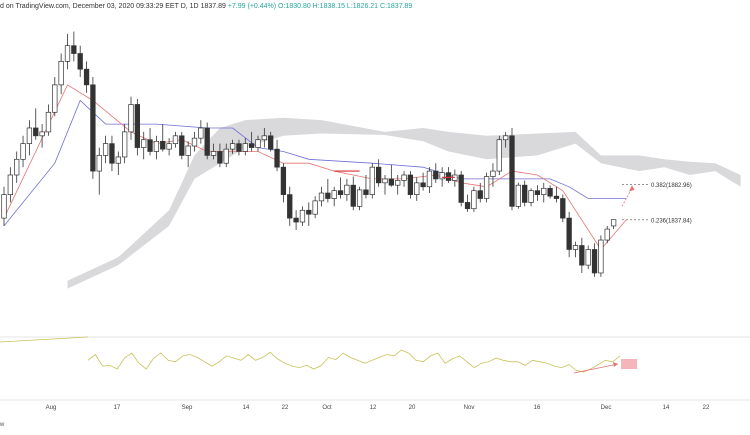 This screenshot has width=750, height=435. I want to click on x-tick-label-4: 22, so click(285, 408).